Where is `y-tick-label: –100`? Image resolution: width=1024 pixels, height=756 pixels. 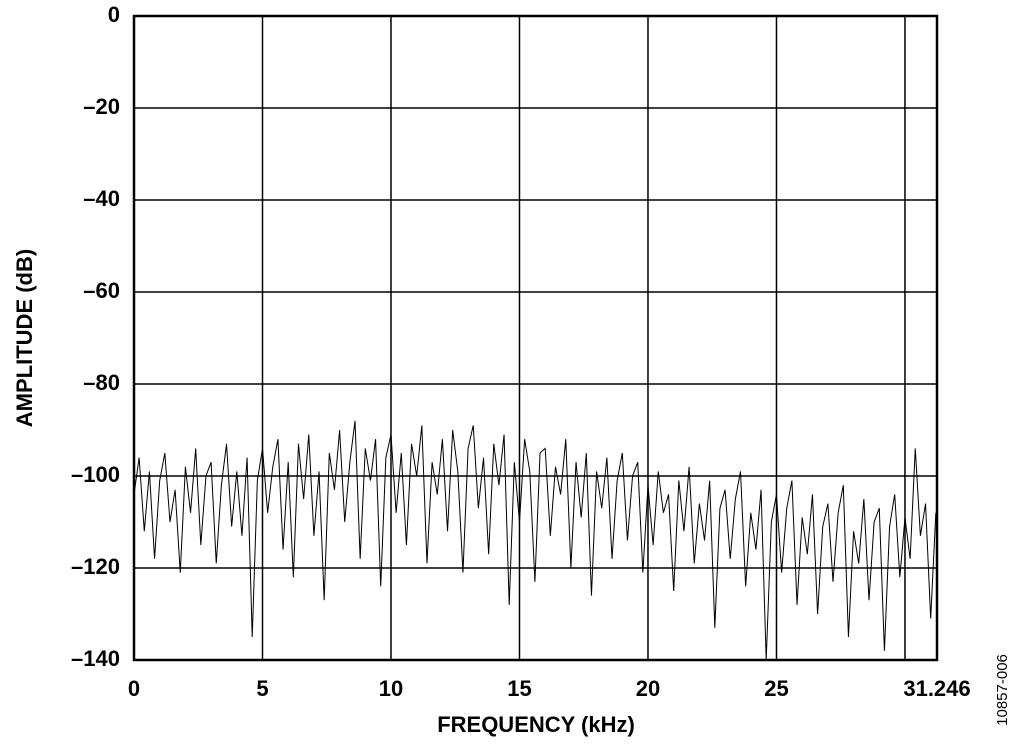 y-tick-label: –100 is located at coordinates (95, 474).